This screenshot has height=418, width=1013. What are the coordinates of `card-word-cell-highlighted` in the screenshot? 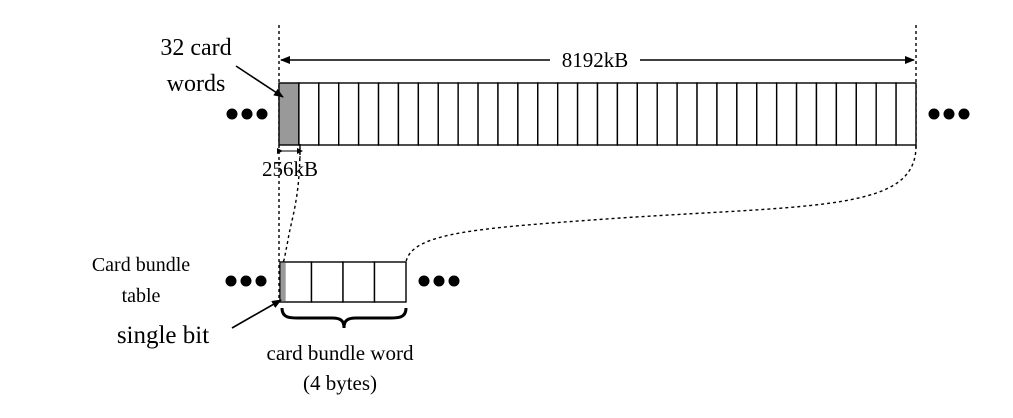 It's located at (289, 114).